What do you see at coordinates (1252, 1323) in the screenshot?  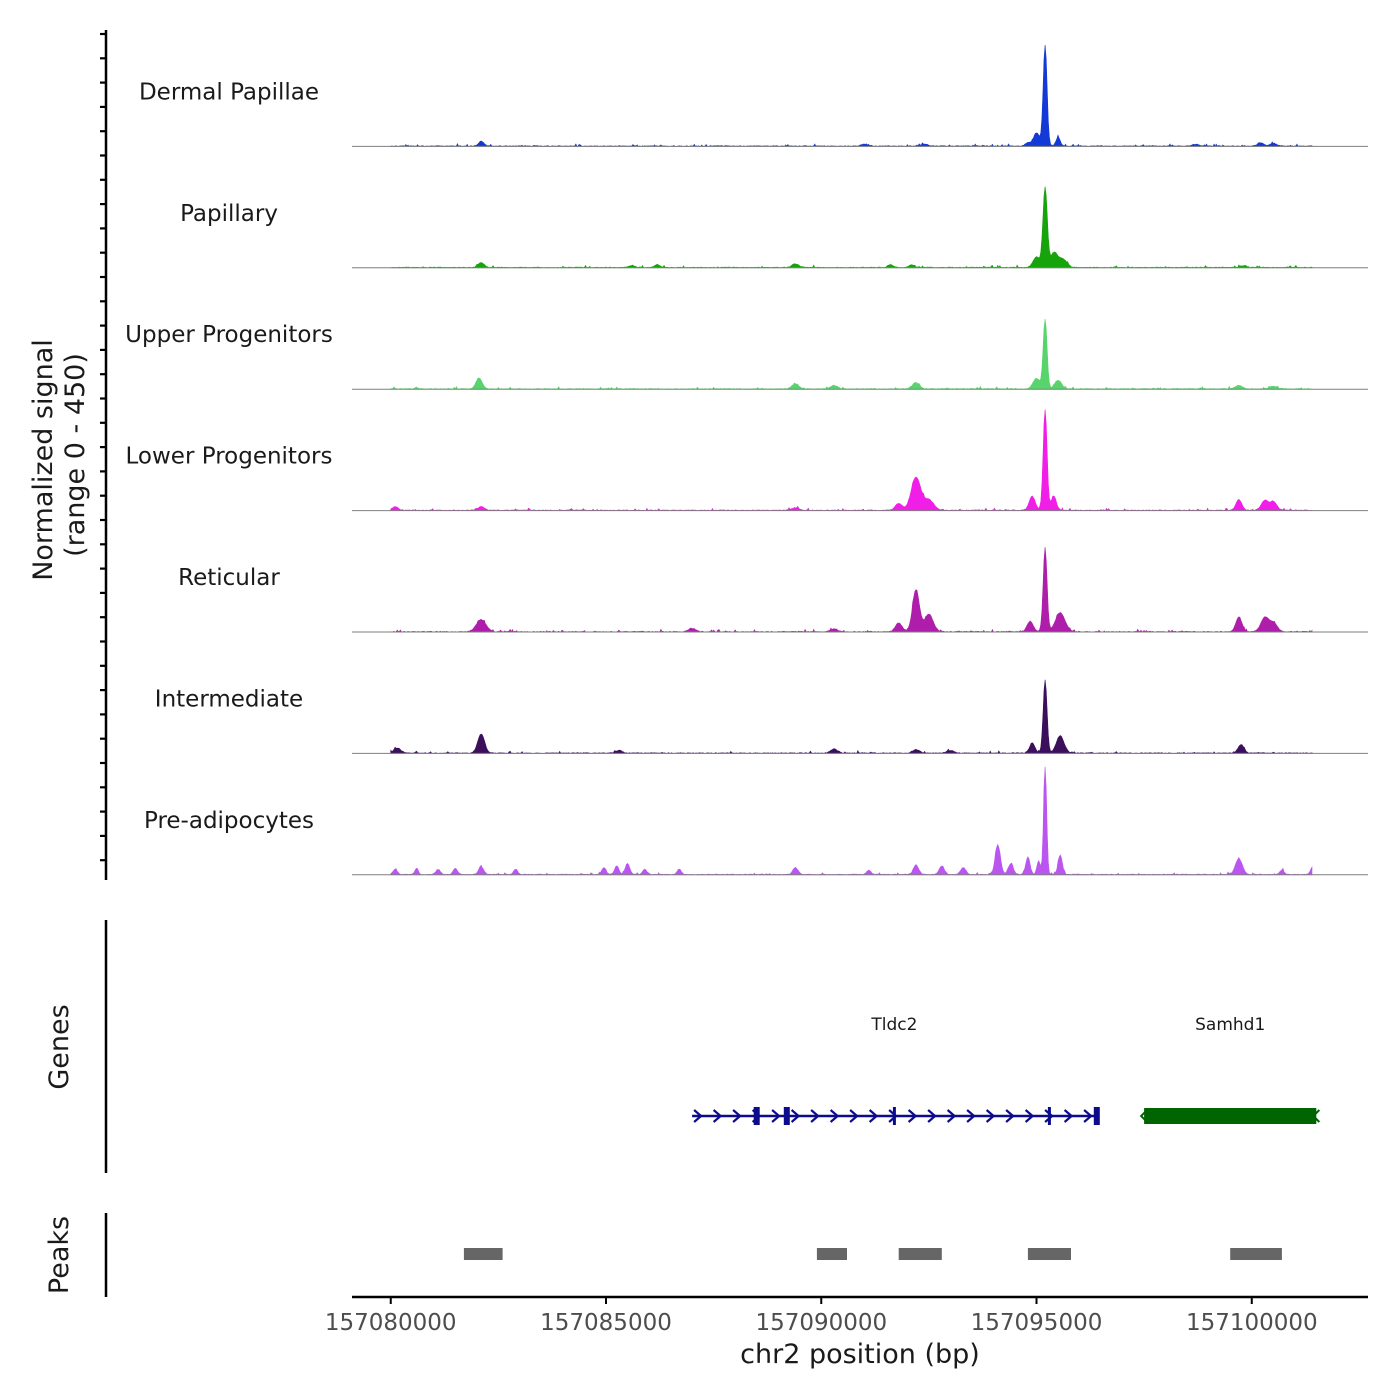 I see `x-tick-label: 157100000` at bounding box center [1252, 1323].